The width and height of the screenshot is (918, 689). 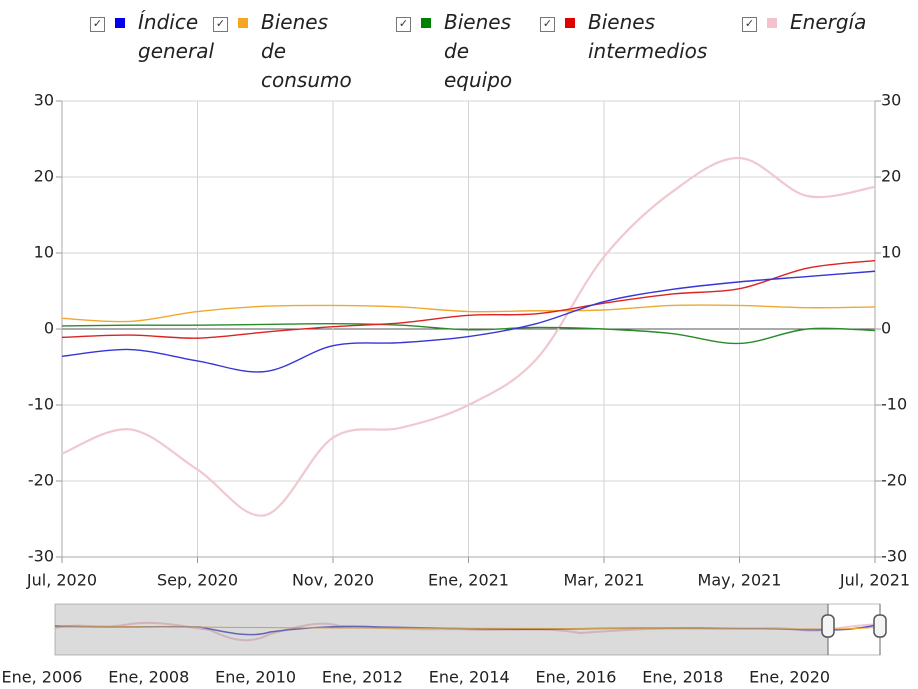 What do you see at coordinates (255, 677) in the screenshot?
I see `navigator-tick-label: Ene, 2010` at bounding box center [255, 677].